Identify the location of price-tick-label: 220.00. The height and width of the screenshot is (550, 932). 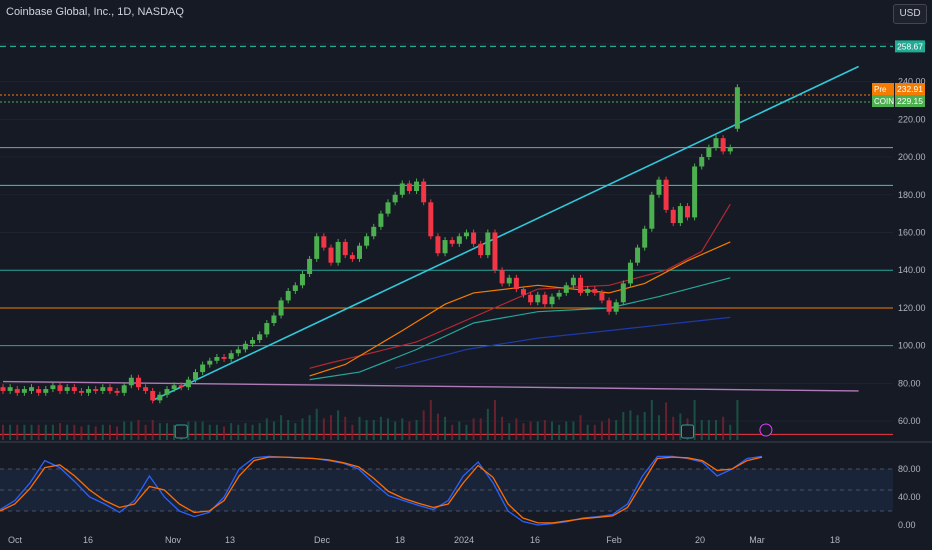
(912, 119).